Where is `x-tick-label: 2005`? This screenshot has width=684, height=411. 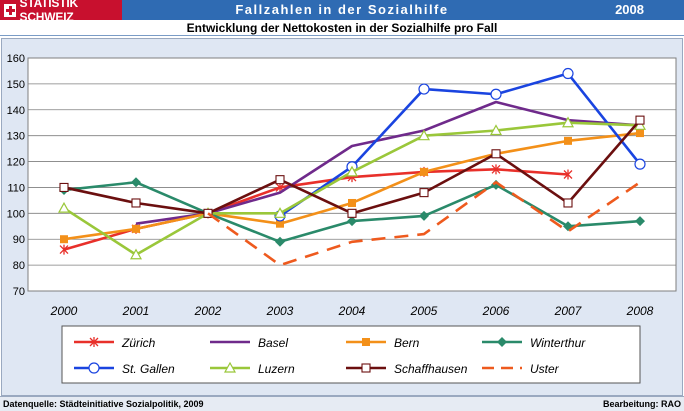 x-tick-label: 2005 is located at coordinates (424, 311).